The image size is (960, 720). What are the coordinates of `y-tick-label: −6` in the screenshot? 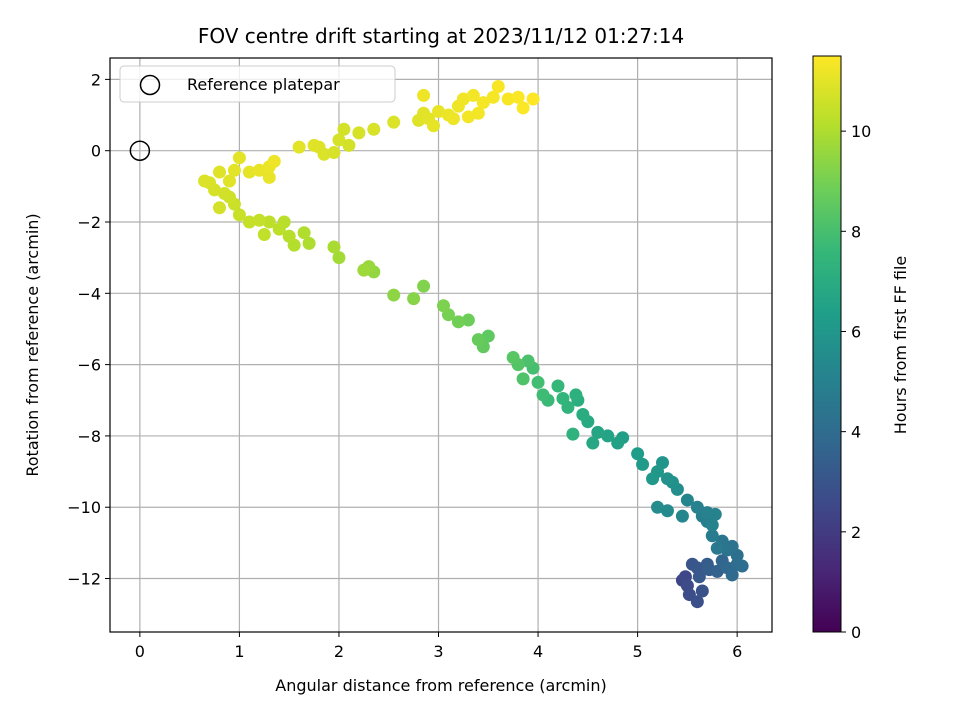 It's located at (89, 365).